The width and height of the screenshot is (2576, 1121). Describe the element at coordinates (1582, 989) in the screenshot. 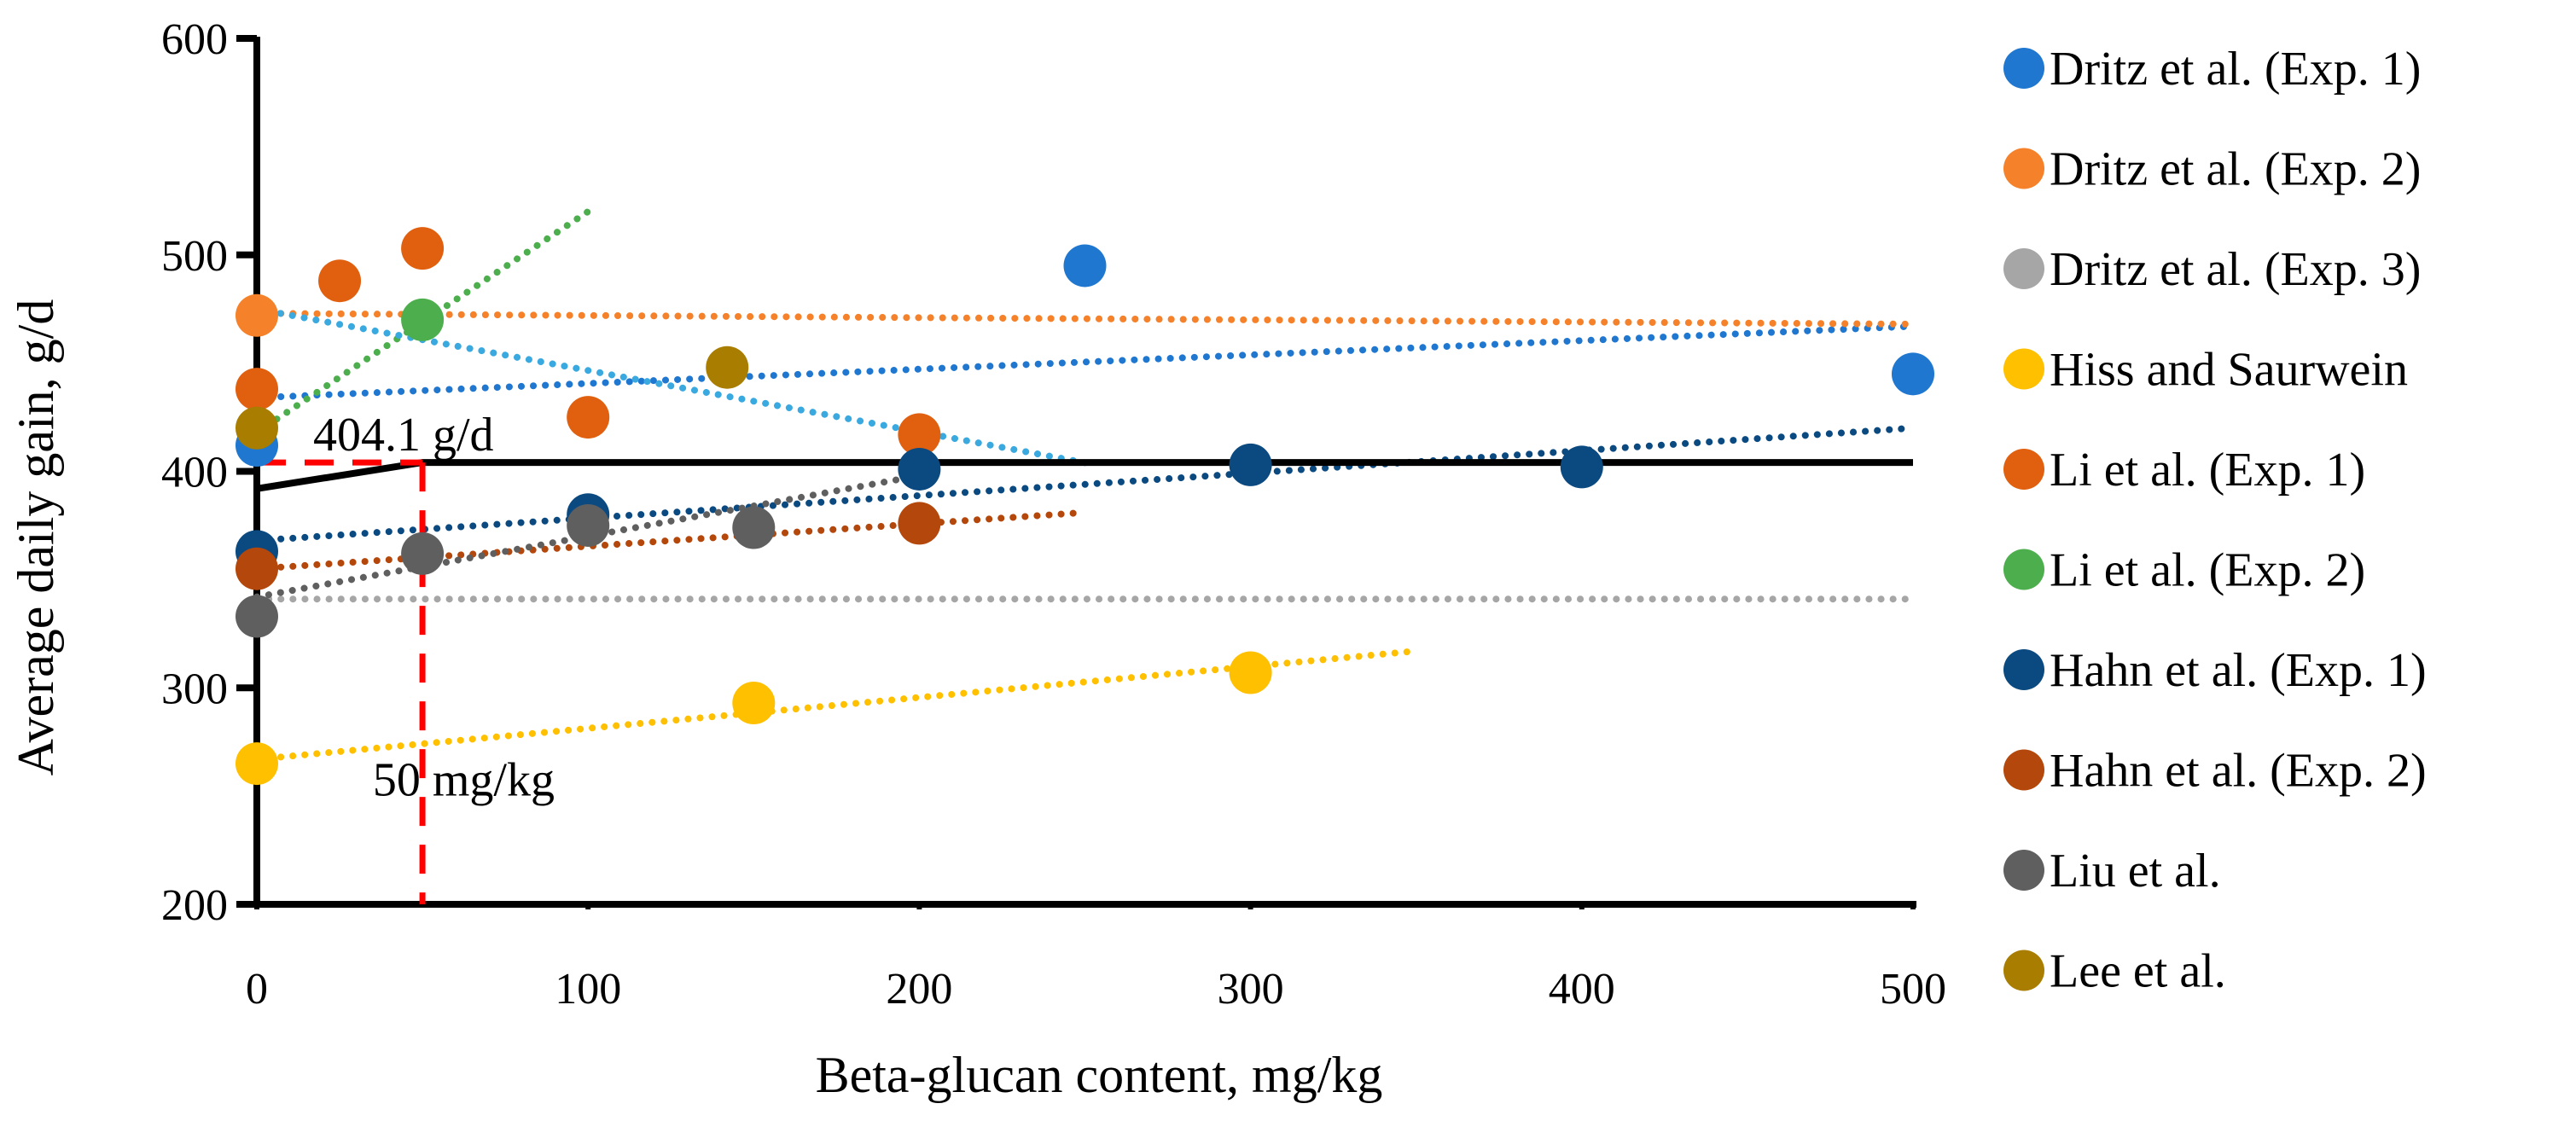

I see `x-tick-label: 400` at that location.